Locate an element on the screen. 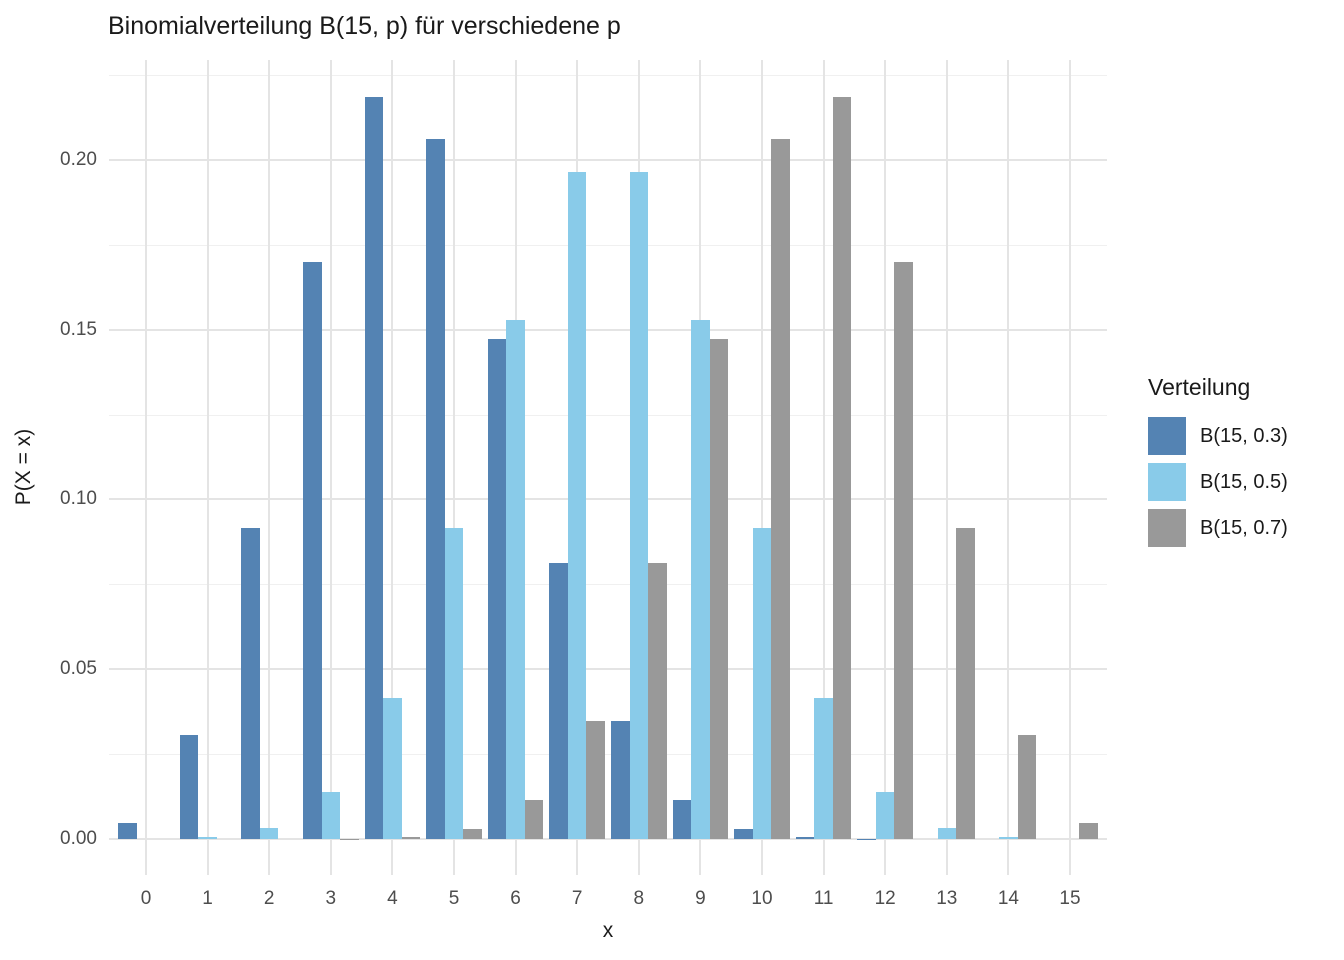 Image resolution: width=1344 pixels, height=960 pixels. bar-150.7-x9 is located at coordinates (719, 588).